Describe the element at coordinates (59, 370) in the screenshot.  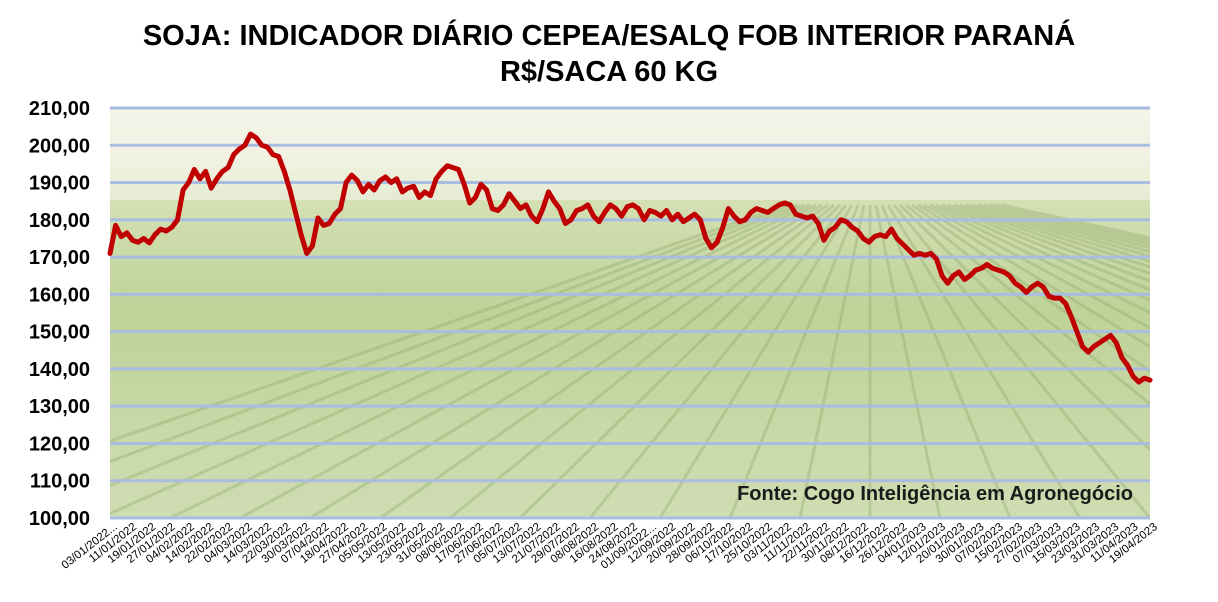
I see `y-tick-label: 140,00` at that location.